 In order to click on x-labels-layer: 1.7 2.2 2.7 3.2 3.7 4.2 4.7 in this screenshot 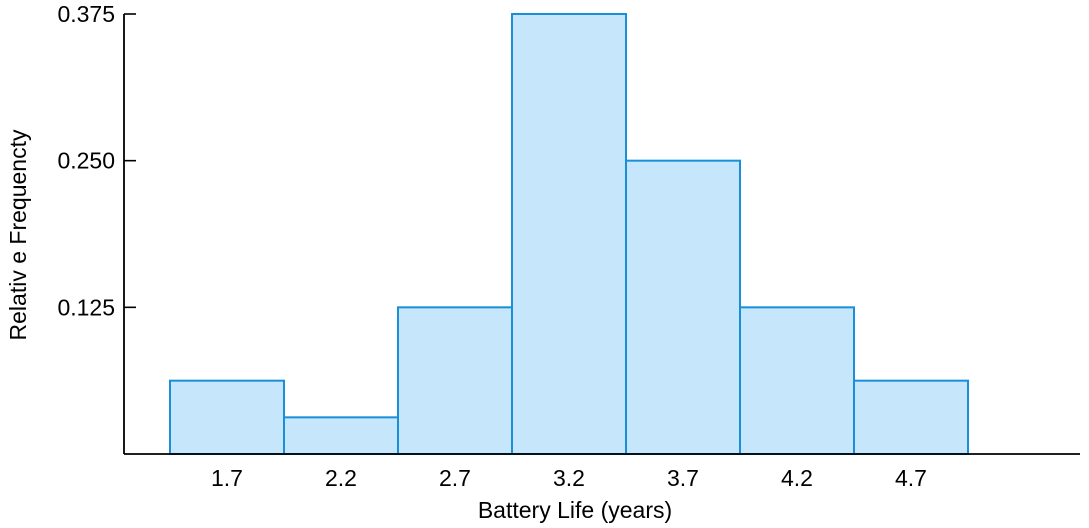, I will do `click(569, 478)`.